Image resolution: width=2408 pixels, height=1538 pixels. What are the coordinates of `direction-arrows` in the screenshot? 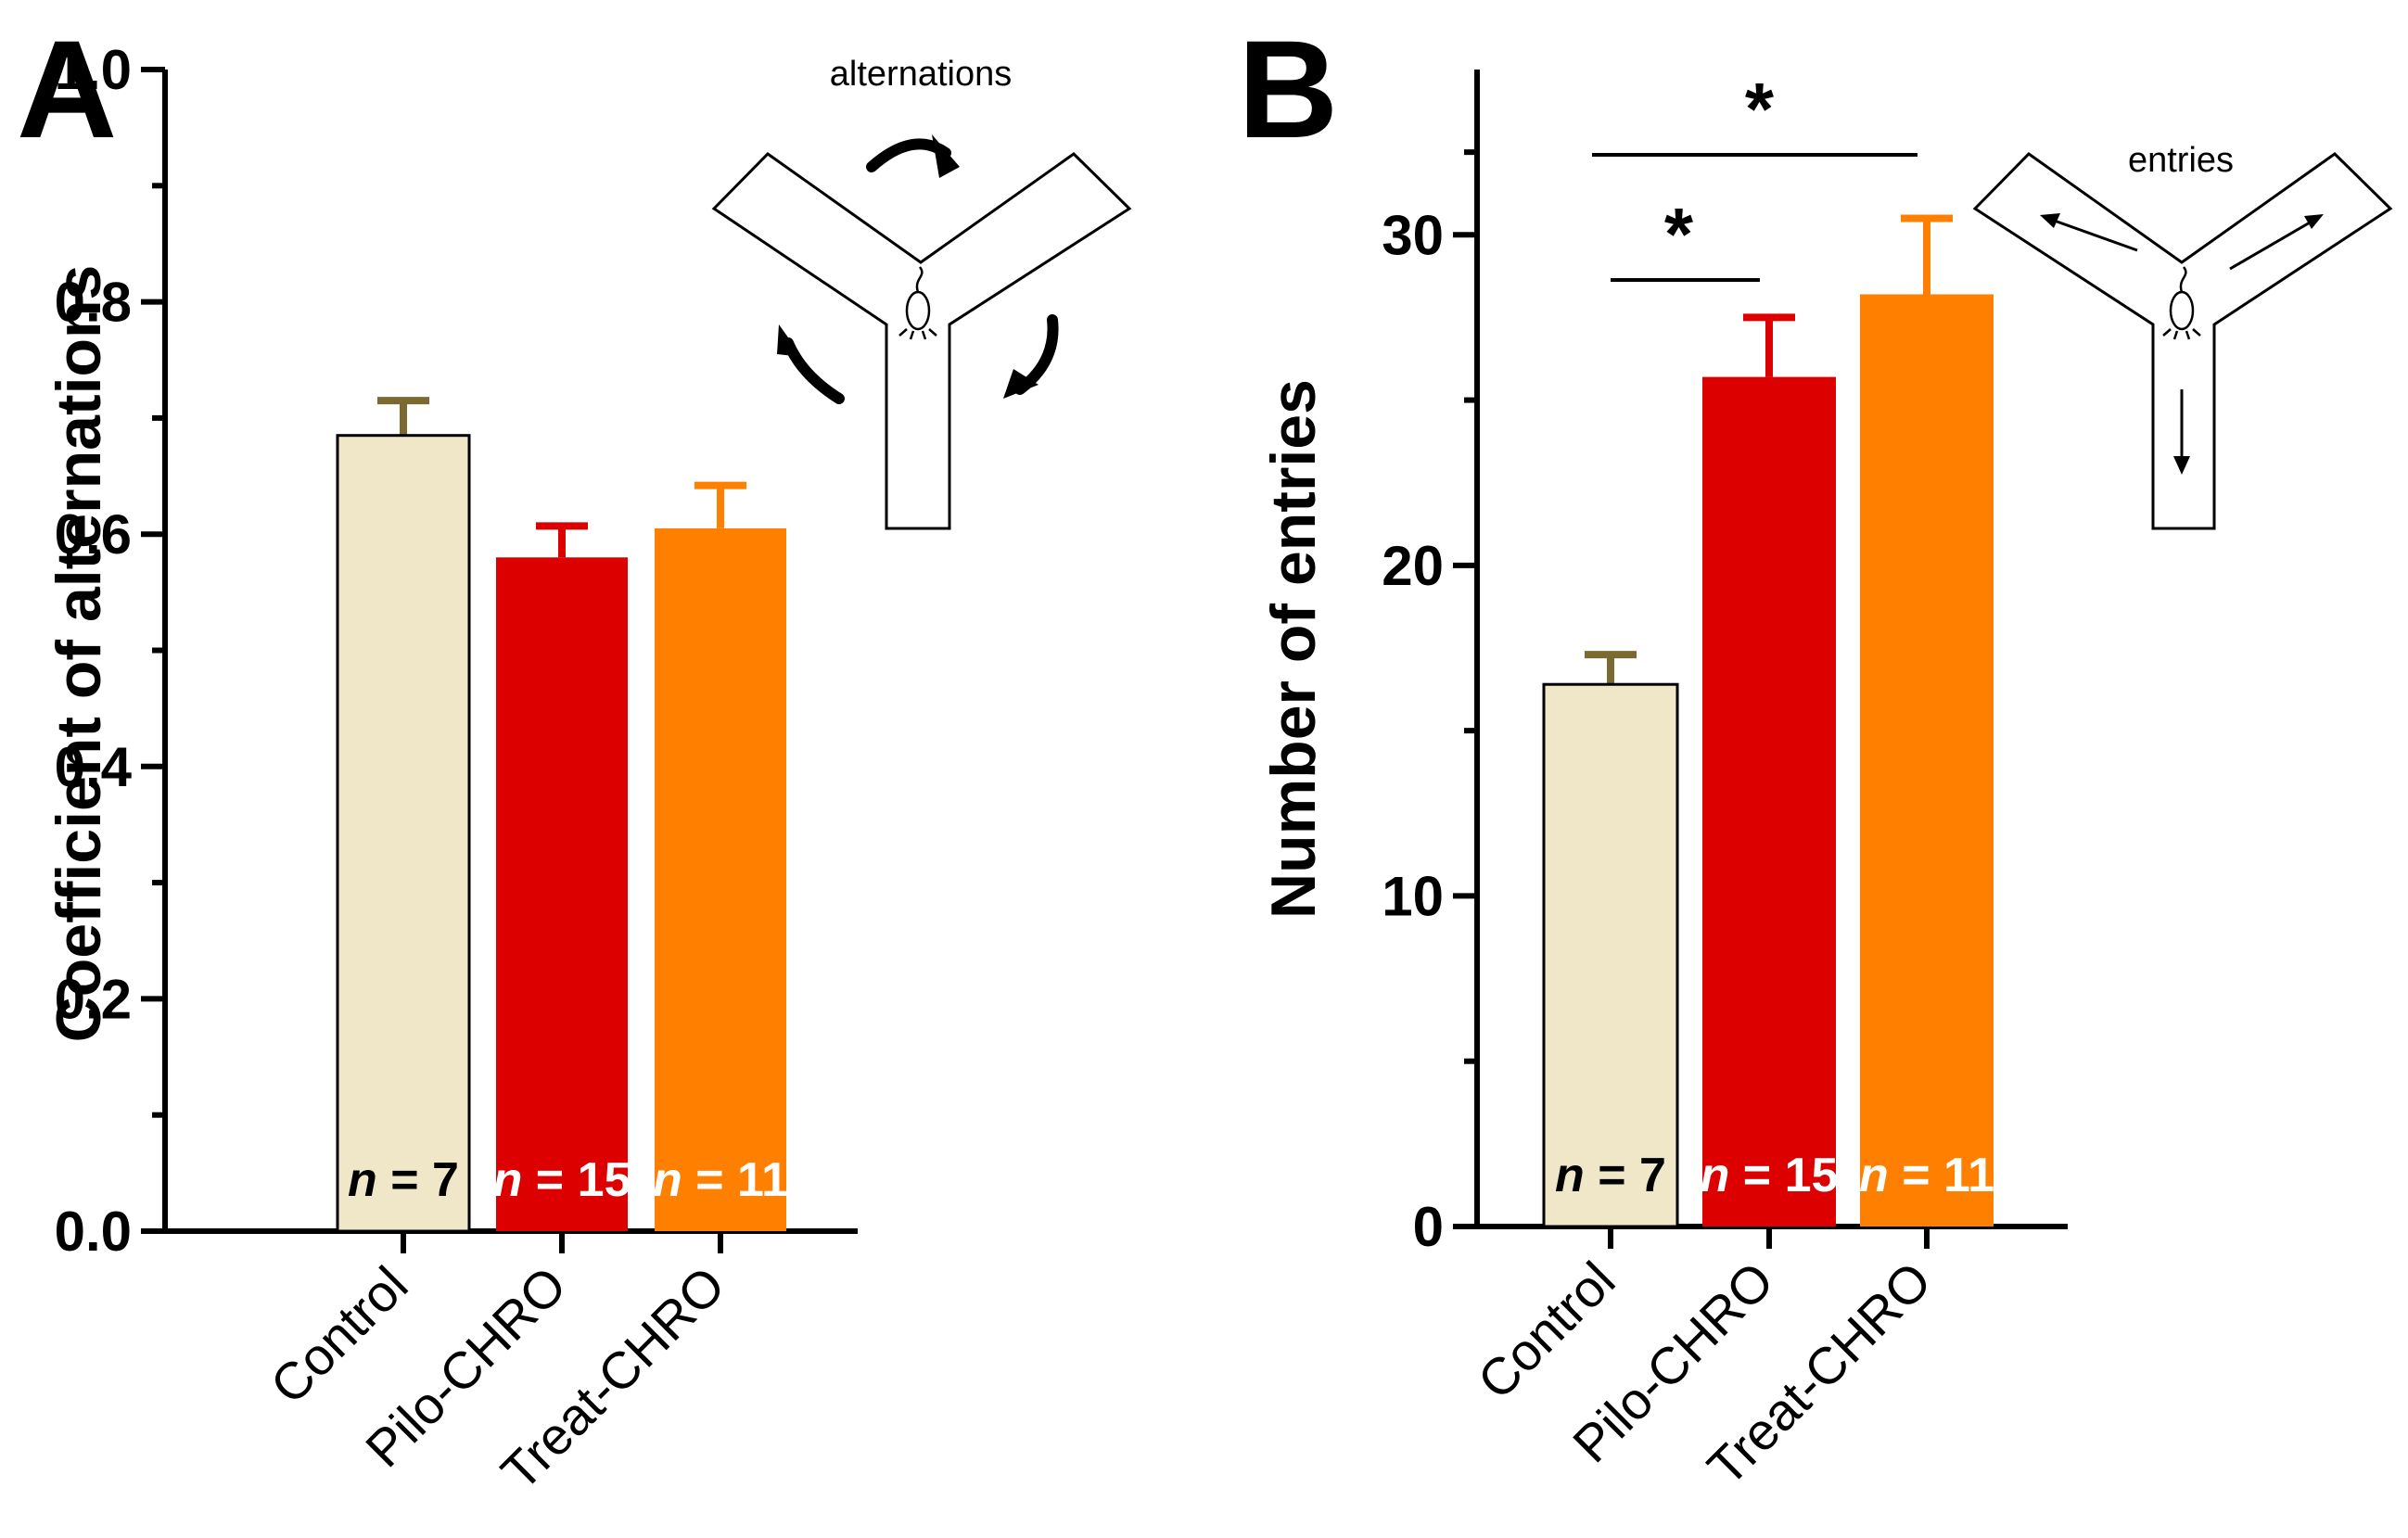 It's located at (2182, 341).